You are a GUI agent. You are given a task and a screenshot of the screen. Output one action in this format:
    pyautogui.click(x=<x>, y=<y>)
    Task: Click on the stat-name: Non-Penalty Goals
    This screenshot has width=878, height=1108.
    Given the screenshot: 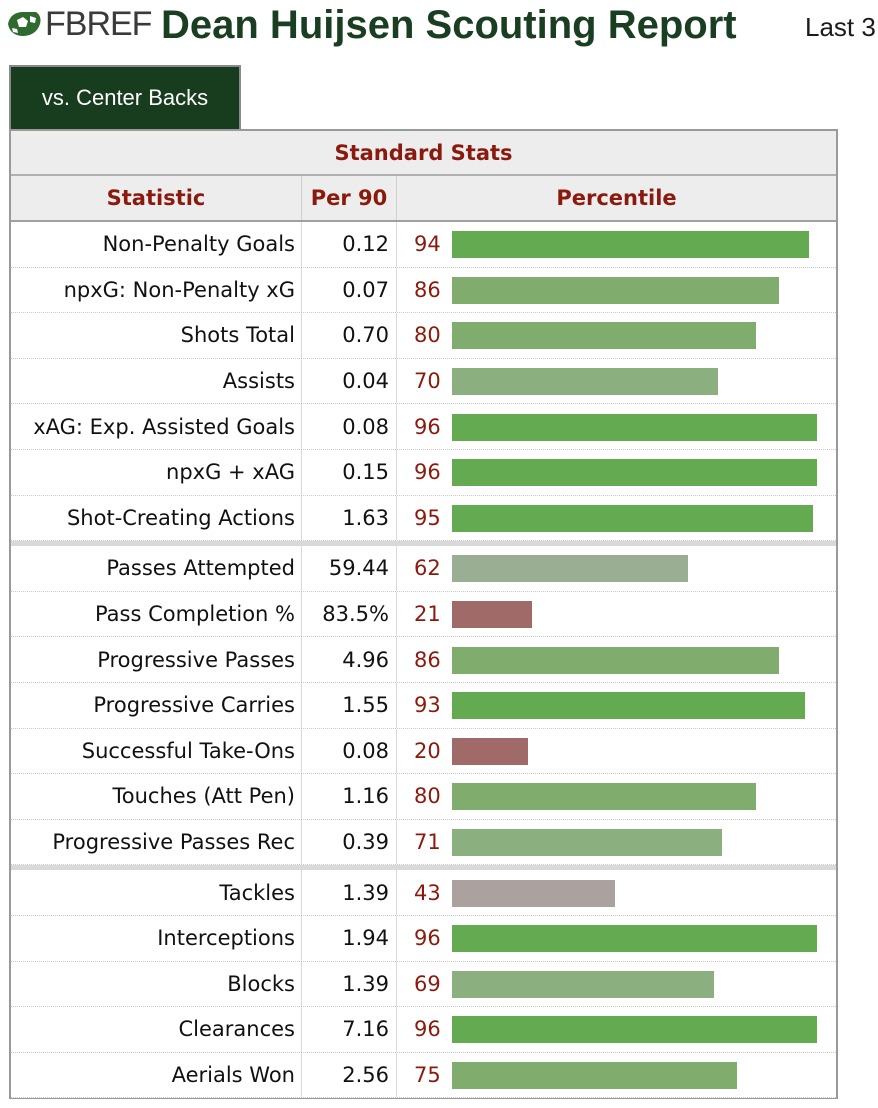 What is the action you would take?
    pyautogui.click(x=156, y=244)
    